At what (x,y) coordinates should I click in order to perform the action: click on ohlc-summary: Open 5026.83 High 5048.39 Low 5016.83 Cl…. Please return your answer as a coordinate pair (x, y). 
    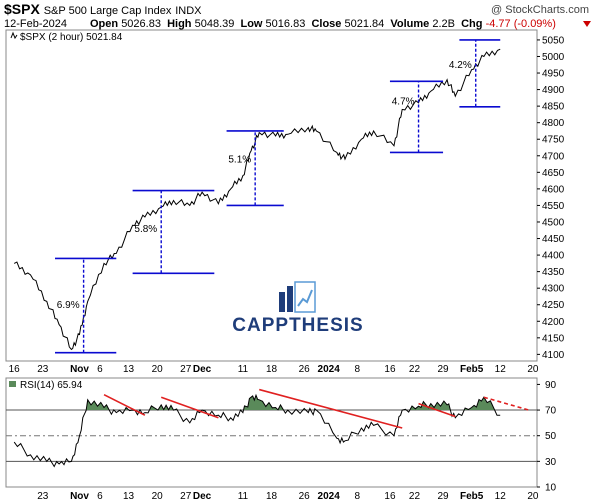
    Looking at the image, I should click on (323, 24).